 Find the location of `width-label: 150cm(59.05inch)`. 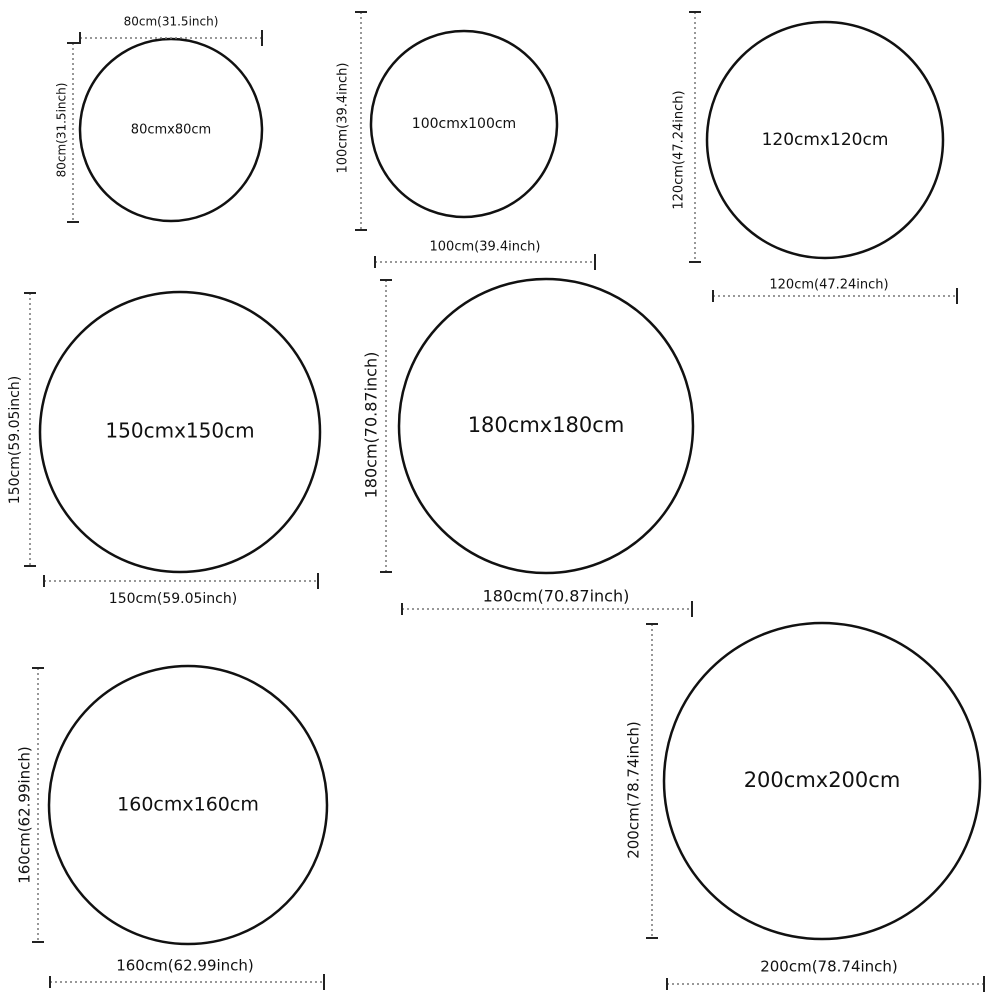

width-label: 150cm(59.05inch) is located at coordinates (173, 599).